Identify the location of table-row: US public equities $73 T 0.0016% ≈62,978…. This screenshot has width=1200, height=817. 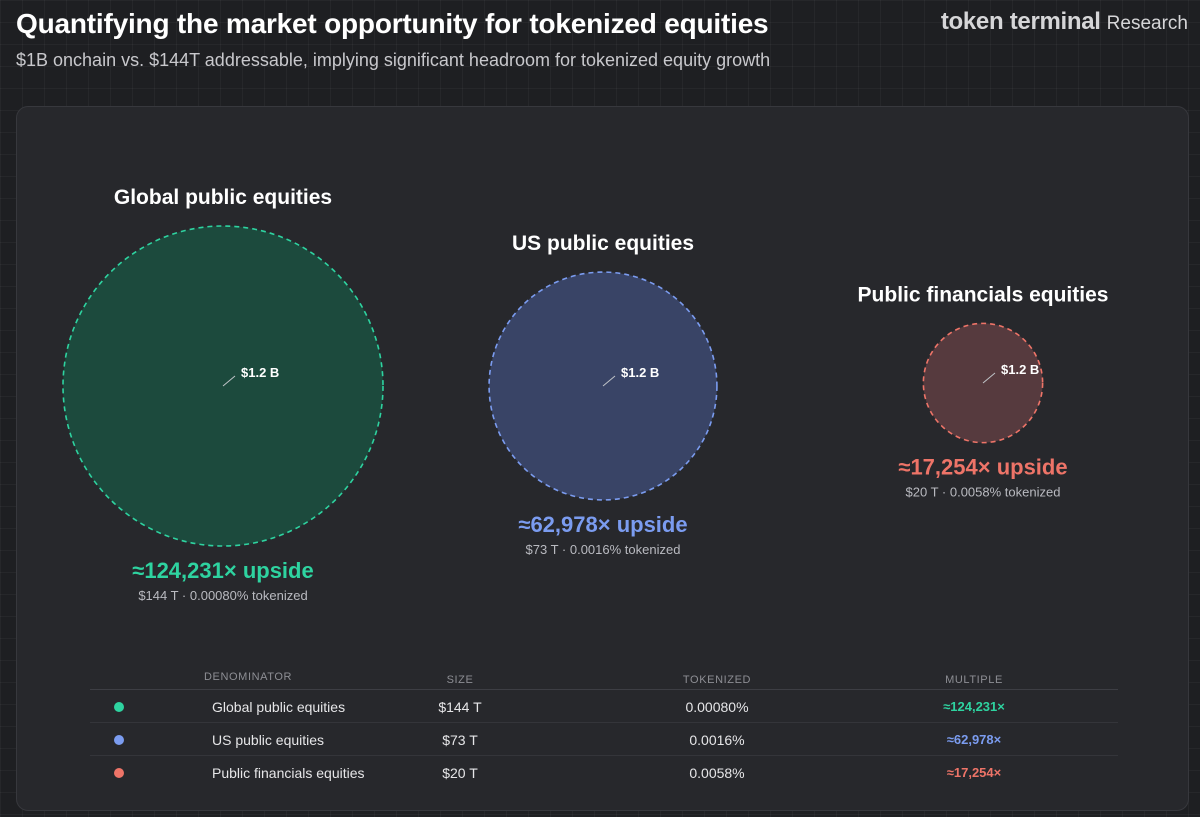
(604, 739).